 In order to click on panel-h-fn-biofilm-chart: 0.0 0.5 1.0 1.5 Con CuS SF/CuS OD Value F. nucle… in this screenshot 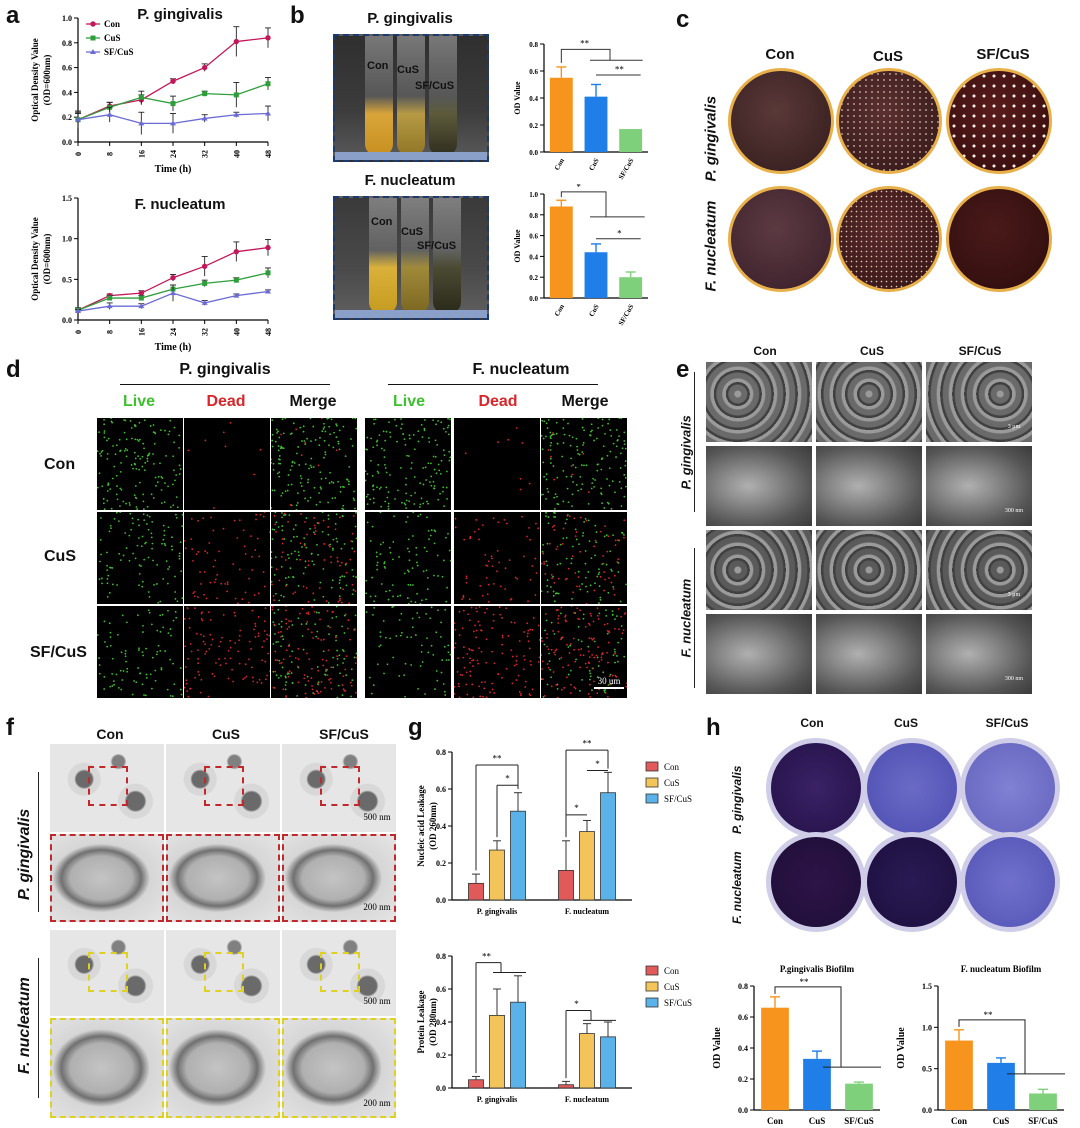, I will do `click(980, 1045)`.